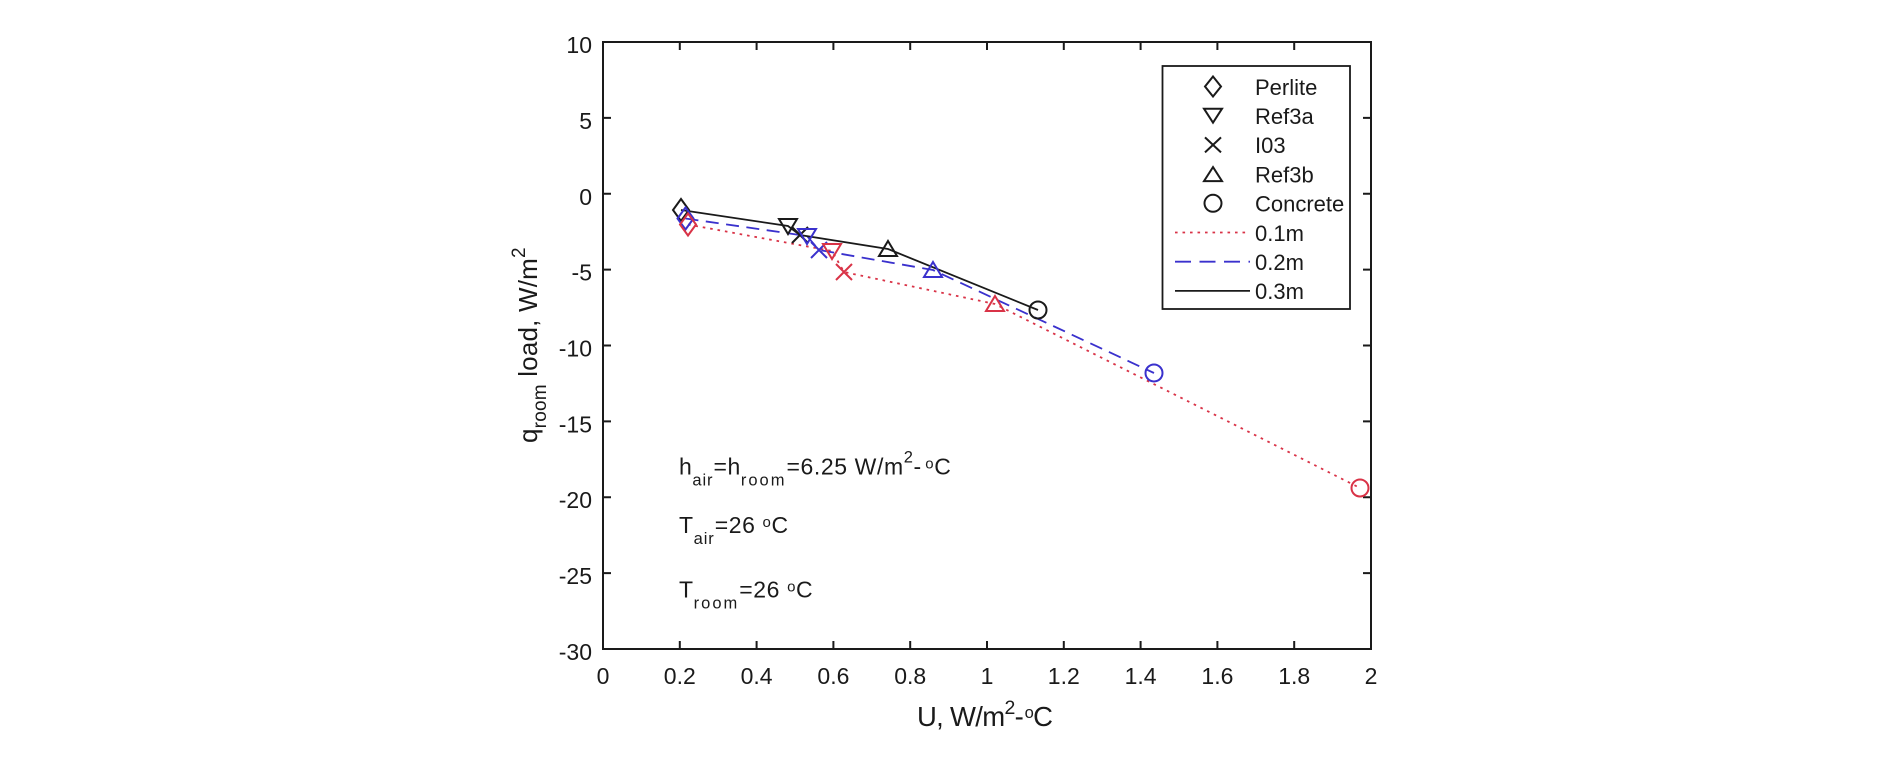 The image size is (1890, 766). Describe the element at coordinates (1279, 262) in the screenshot. I see `svg-text: 0.2m` at that location.